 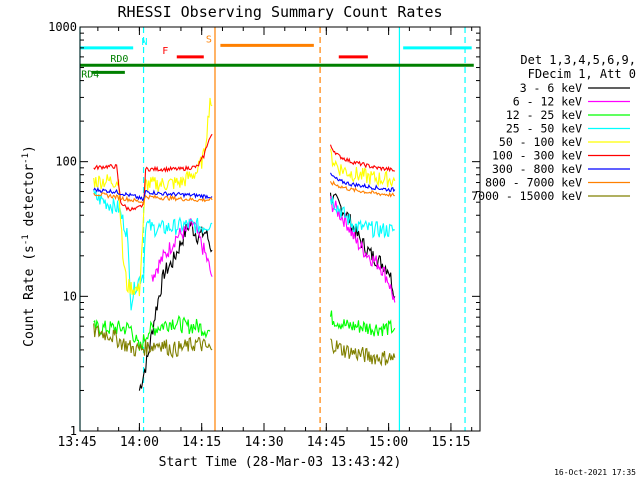 What do you see at coordinates (279, 12) in the screenshot?
I see `chart-title: RHESSI Observing Summary Count Rates` at bounding box center [279, 12].